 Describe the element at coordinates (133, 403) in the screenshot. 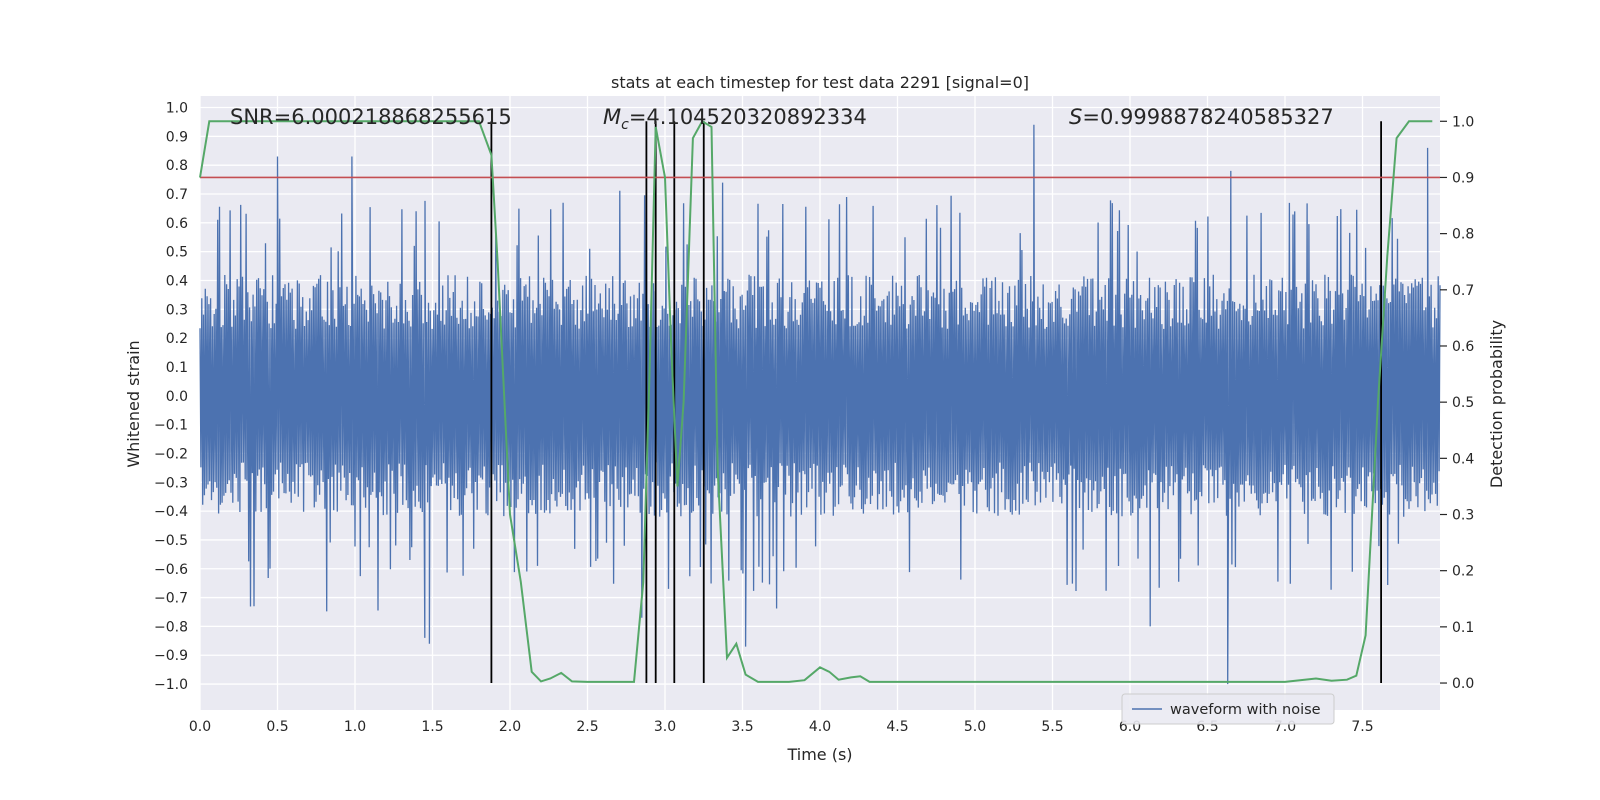

I see `y-axis-label: Whitened strain` at that location.